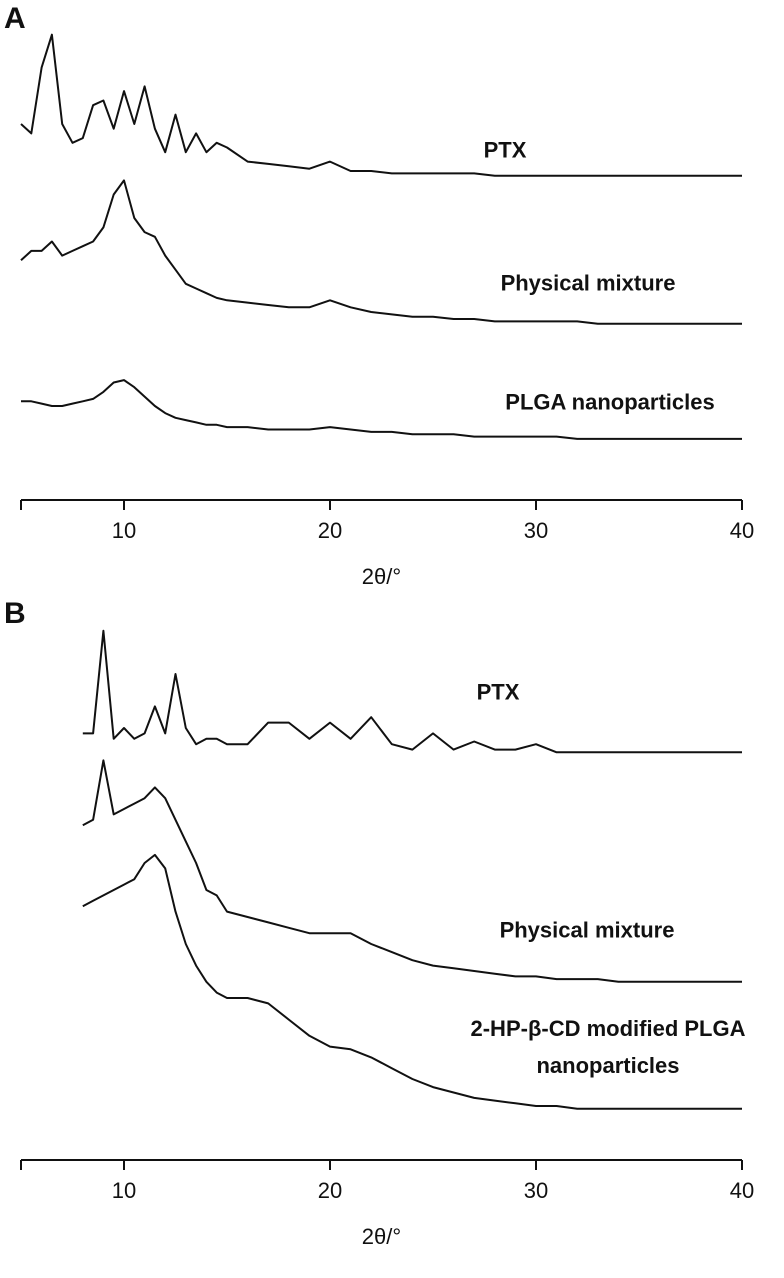 This screenshot has height=1278, width=784. I want to click on series-label: PLGA nanoparticles, so click(610, 402).